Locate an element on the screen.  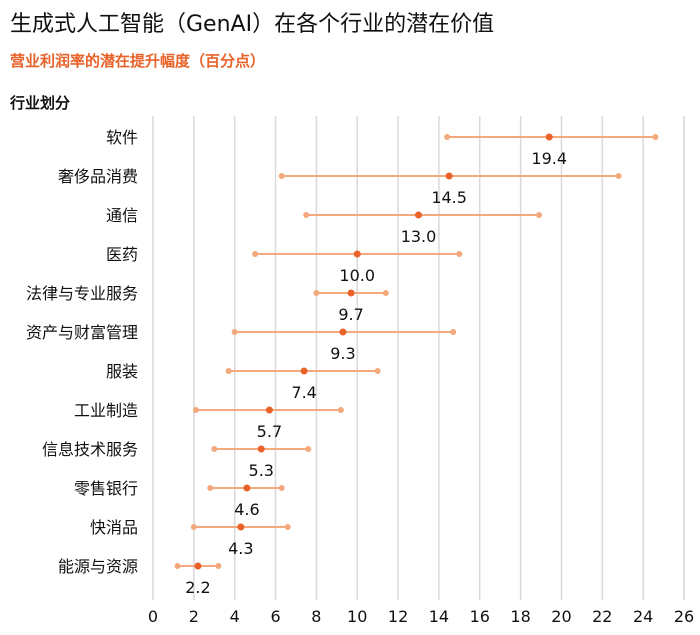
category-label: 信息技术服务 is located at coordinates (90, 449).